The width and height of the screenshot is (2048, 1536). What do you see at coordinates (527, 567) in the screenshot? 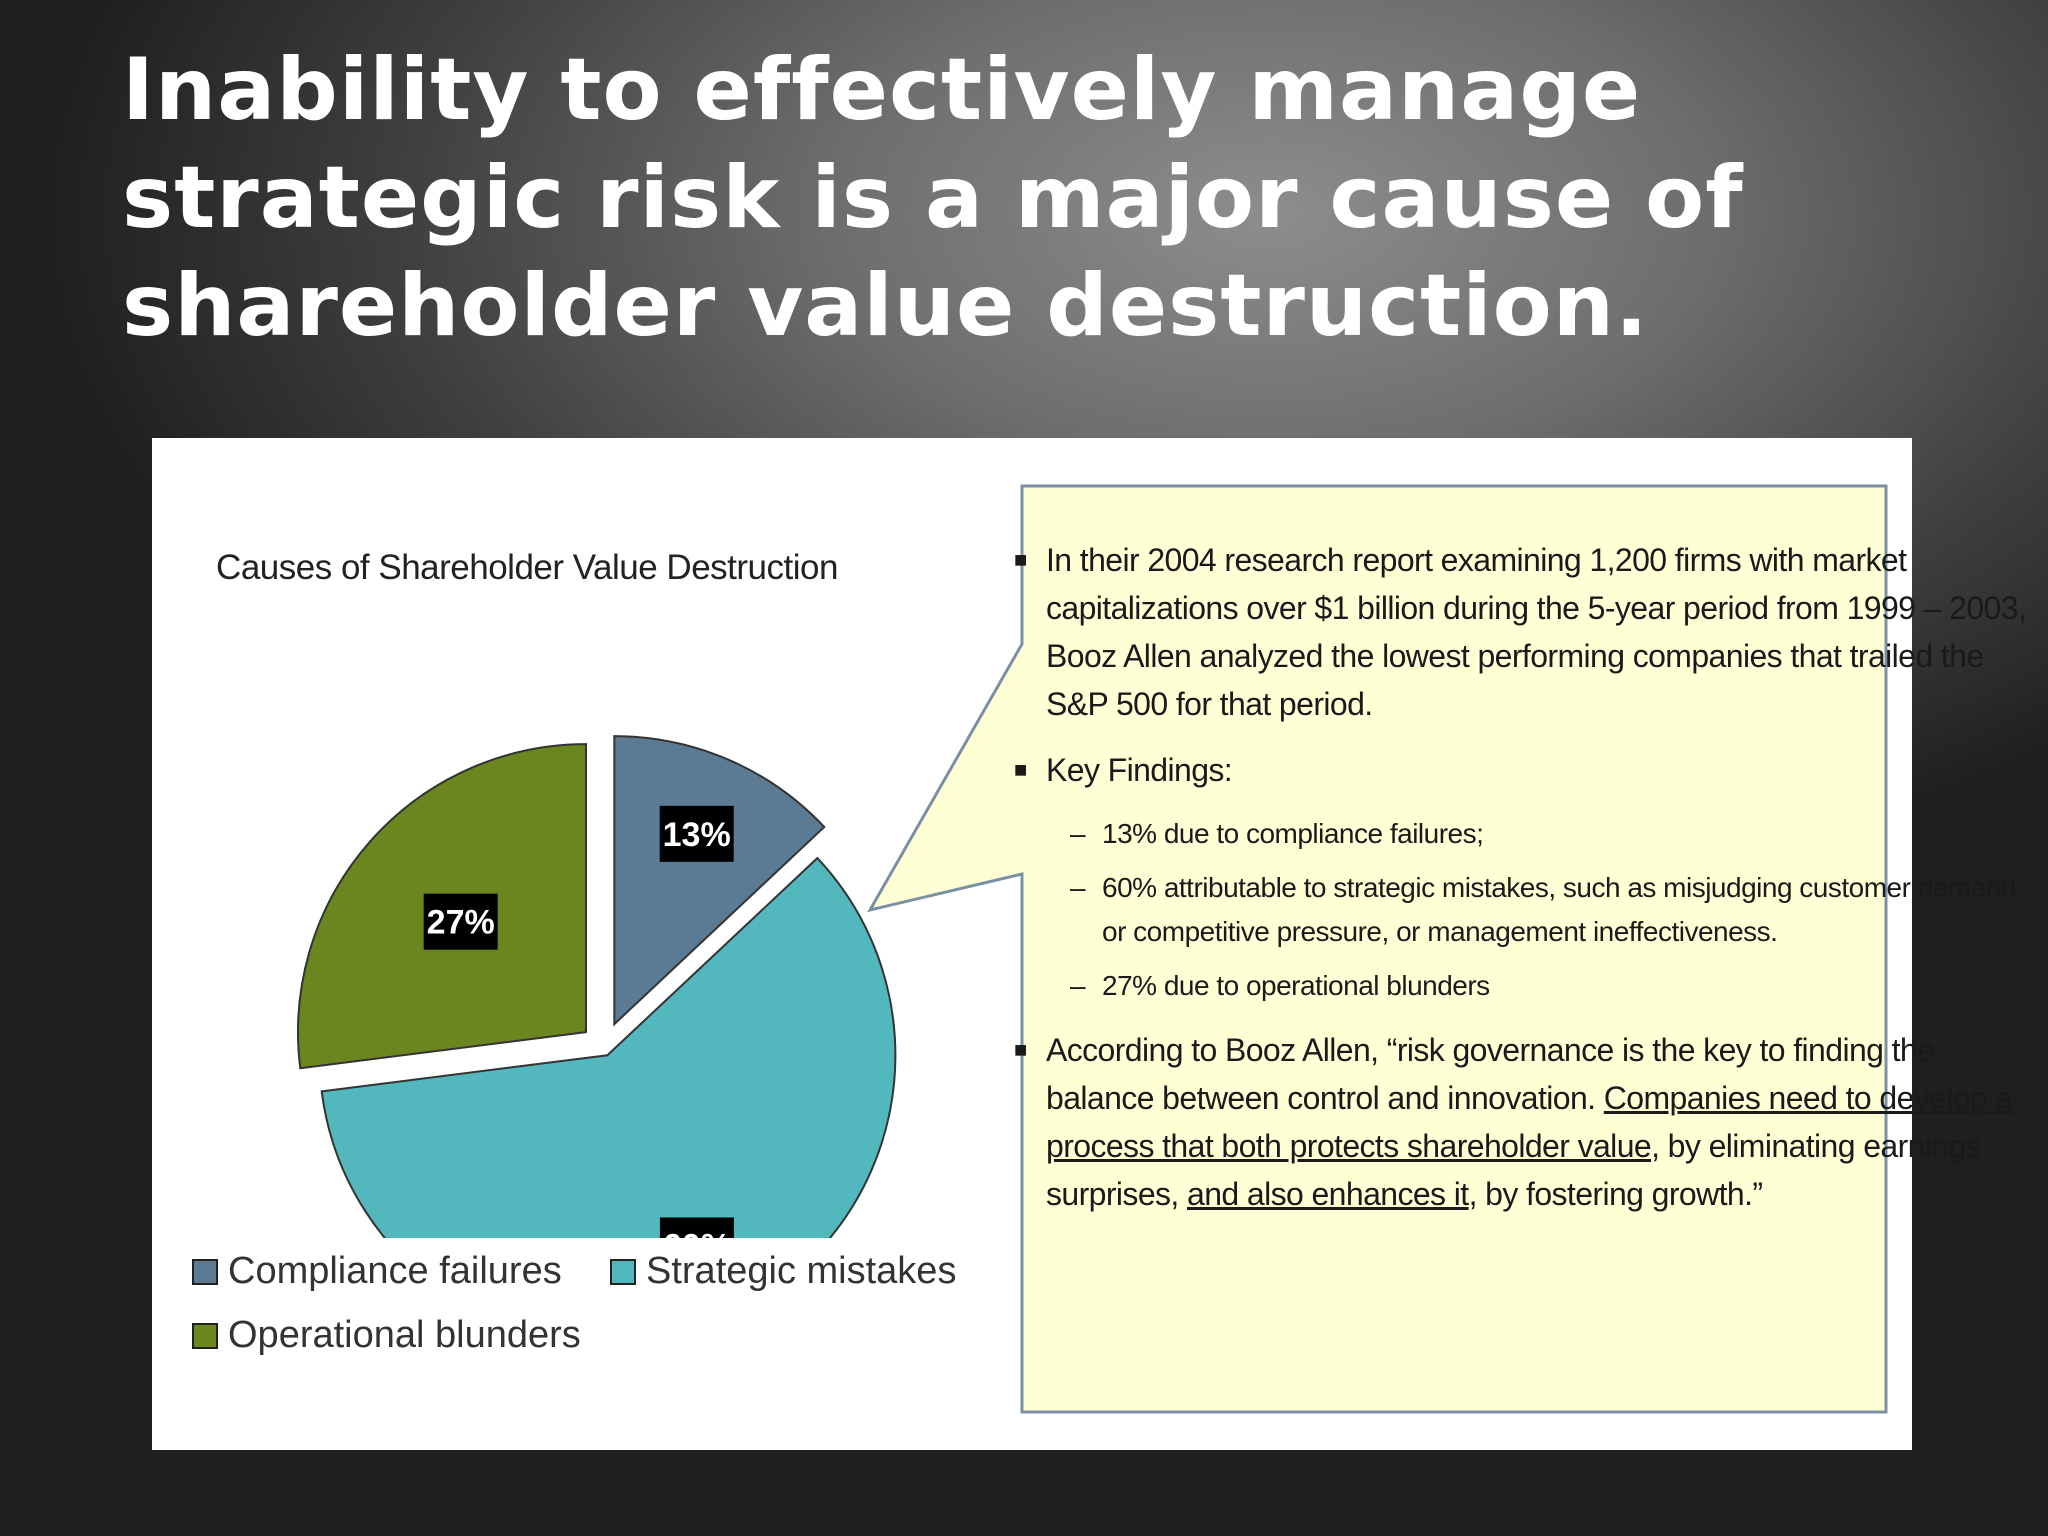
I see `chart-title: Causes of Shareholder Value Destruction` at bounding box center [527, 567].